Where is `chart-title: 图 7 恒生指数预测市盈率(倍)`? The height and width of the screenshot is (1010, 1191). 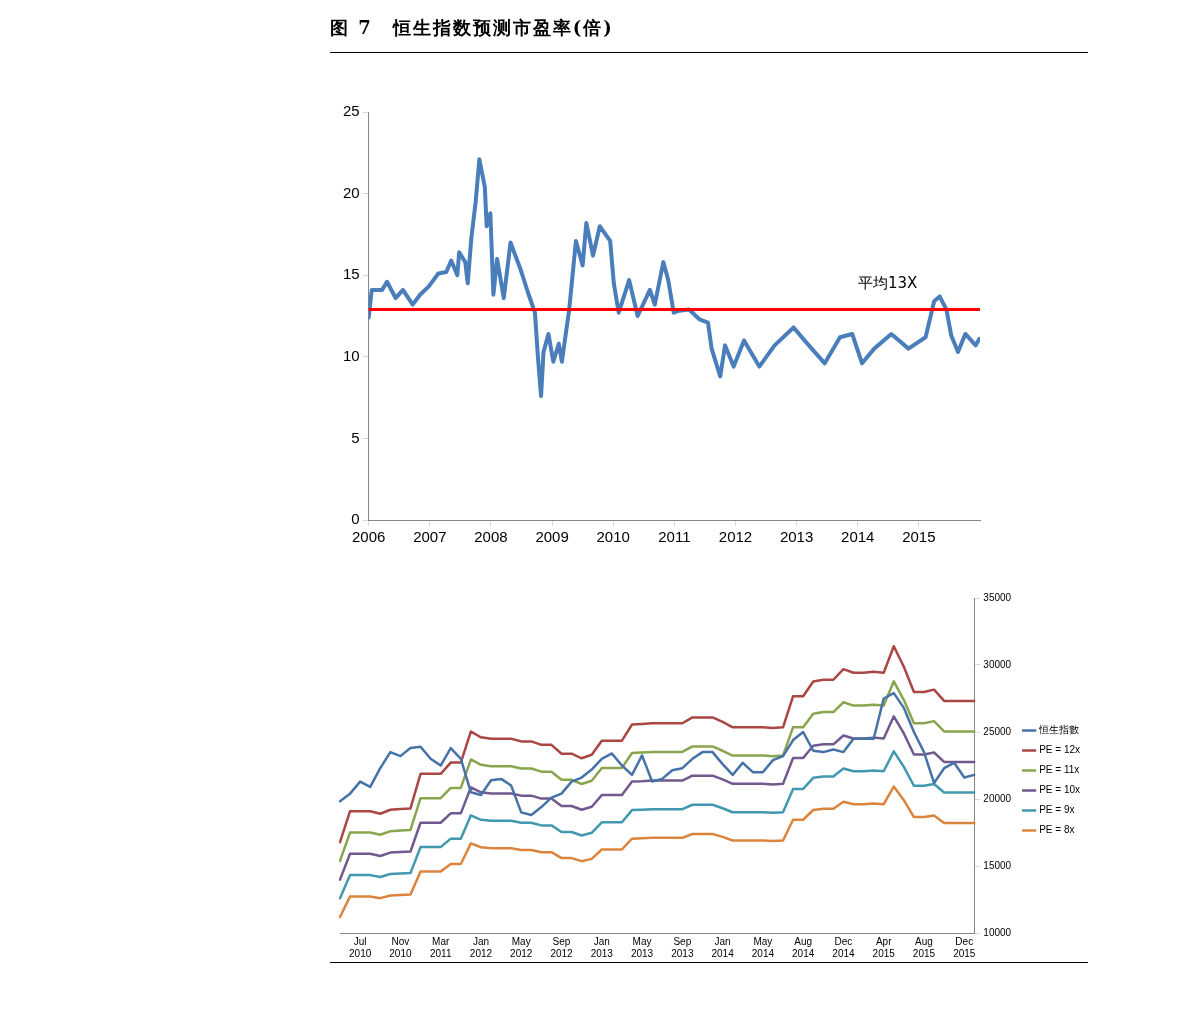
chart-title: 图 7 恒生指数预测市盈率(倍) is located at coordinates (709, 34).